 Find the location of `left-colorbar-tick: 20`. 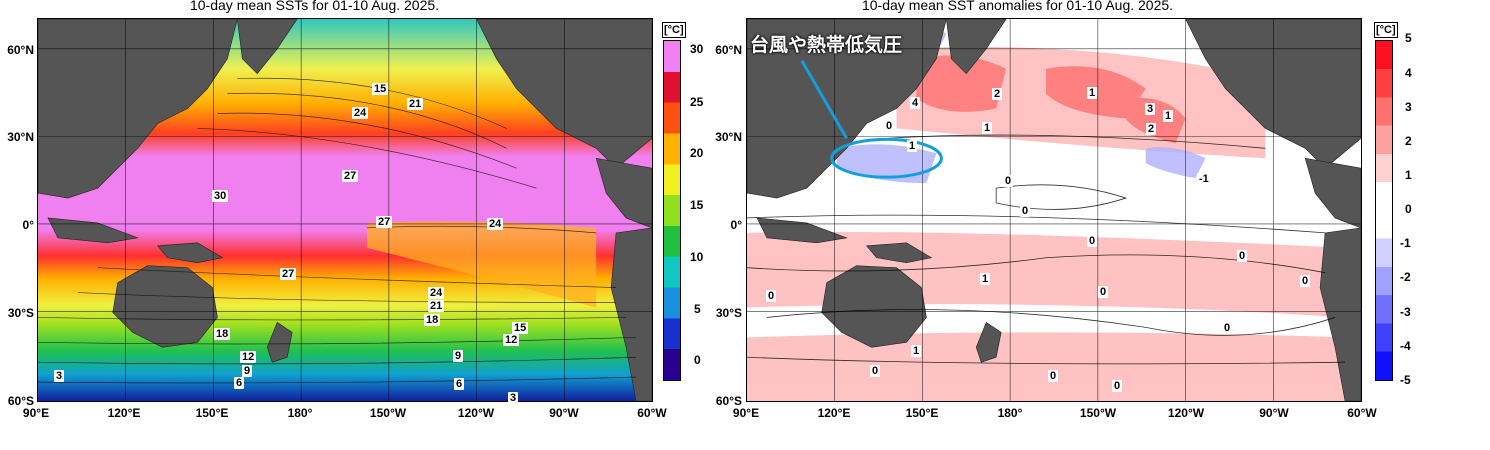

left-colorbar-tick: 20 is located at coordinates (697, 153).